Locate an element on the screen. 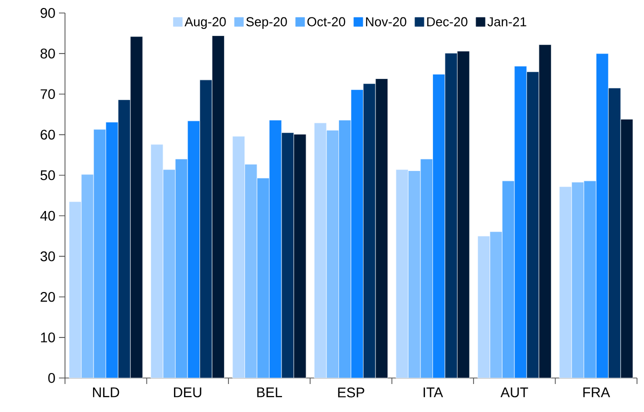  x-tick-label: NLD is located at coordinates (106, 393).